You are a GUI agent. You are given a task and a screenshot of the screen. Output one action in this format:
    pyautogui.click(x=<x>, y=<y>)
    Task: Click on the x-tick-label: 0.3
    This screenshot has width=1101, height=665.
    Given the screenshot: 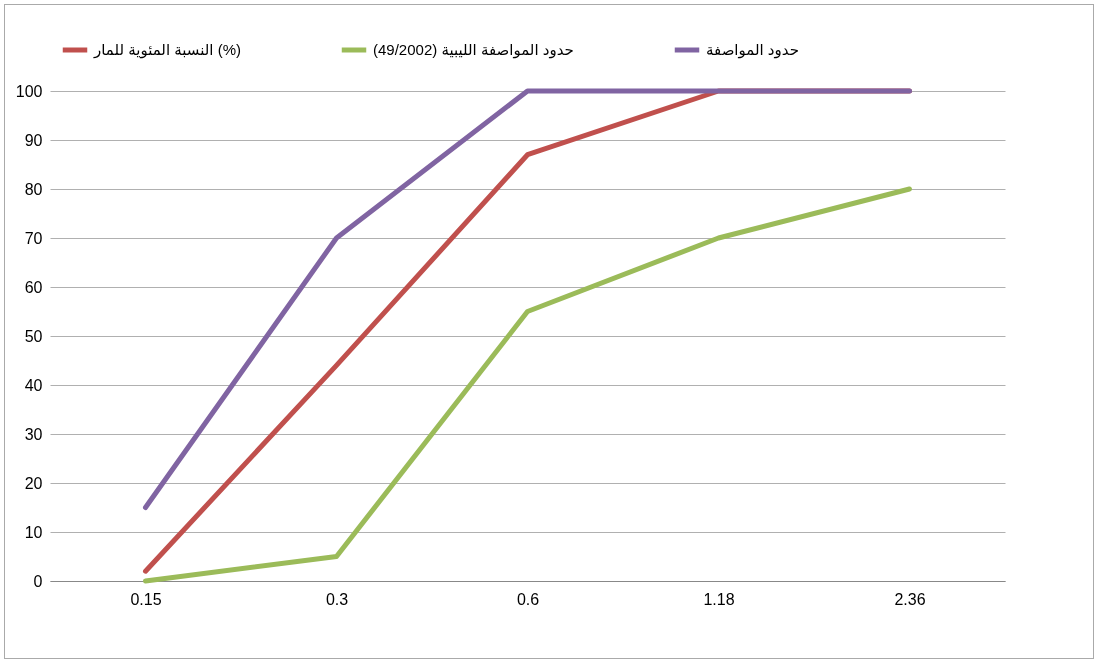 What is the action you would take?
    pyautogui.click(x=337, y=599)
    